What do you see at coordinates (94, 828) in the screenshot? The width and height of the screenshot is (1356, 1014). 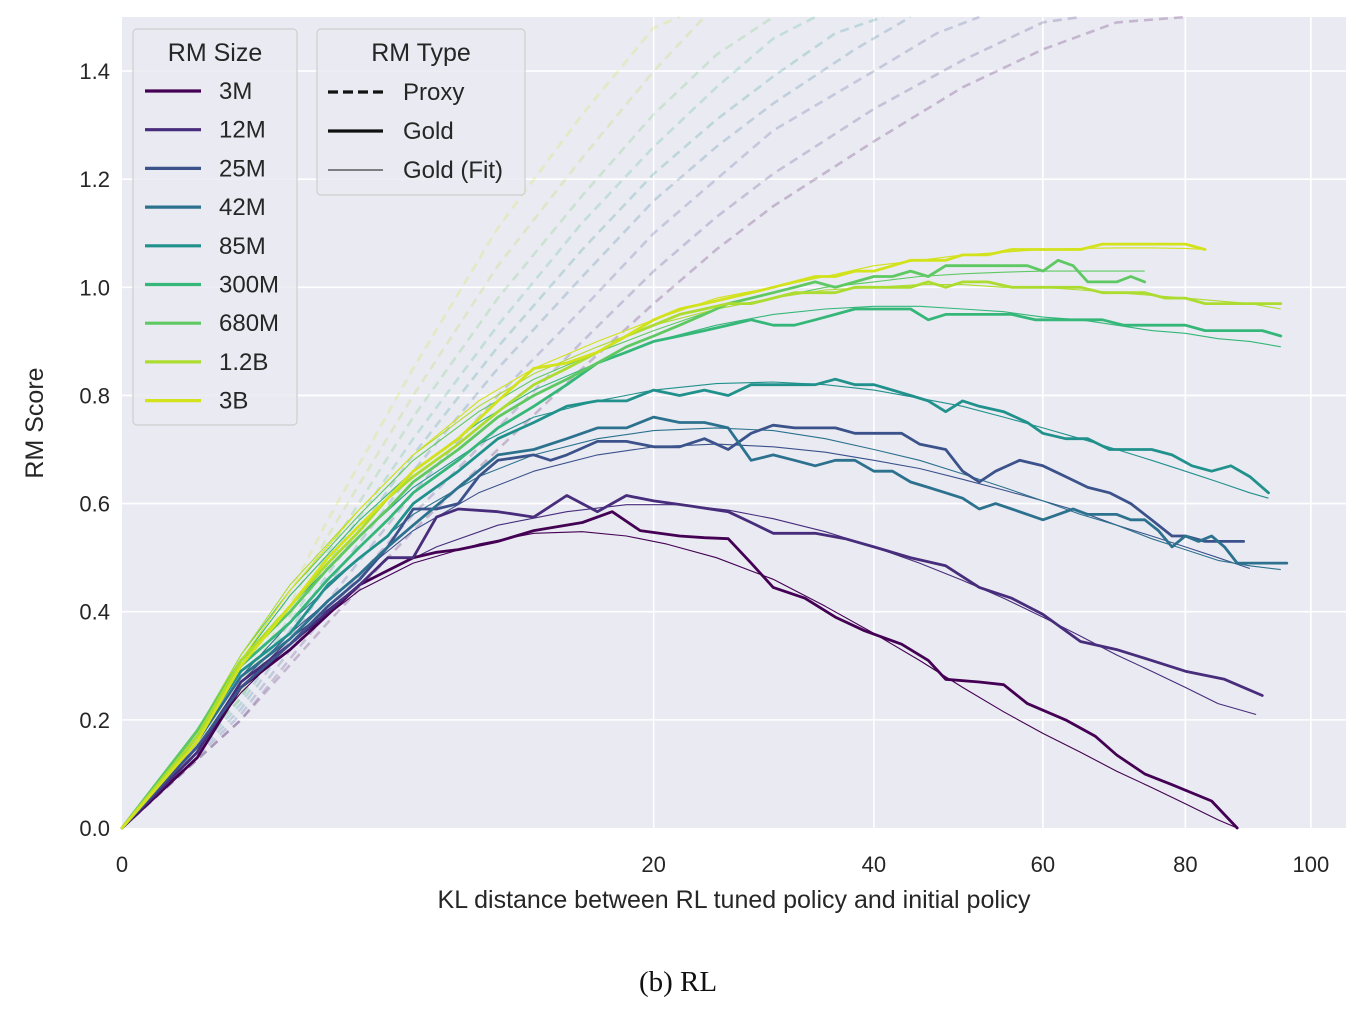 I see `y-tick-label-0: 0.0` at bounding box center [94, 828].